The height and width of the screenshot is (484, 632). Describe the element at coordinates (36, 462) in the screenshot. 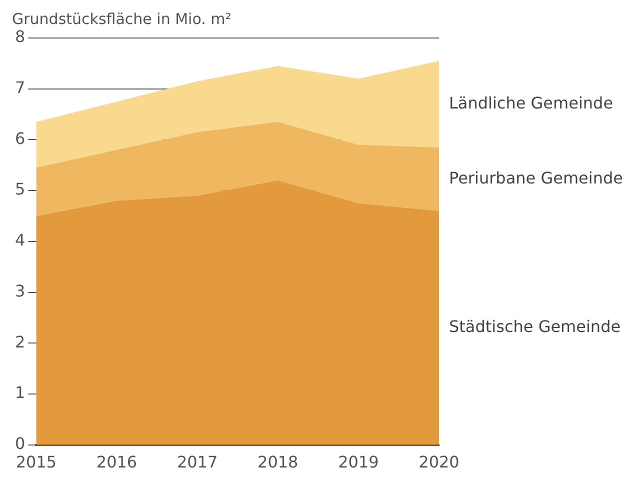

I see `x-tick-label: 2015` at that location.